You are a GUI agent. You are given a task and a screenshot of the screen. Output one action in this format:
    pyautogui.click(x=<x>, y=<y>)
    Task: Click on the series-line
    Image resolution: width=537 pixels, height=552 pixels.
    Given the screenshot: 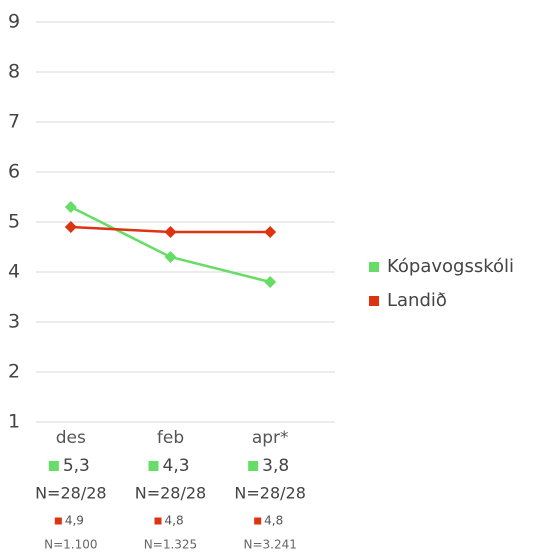 What is the action you would take?
    pyautogui.click(x=170, y=244)
    